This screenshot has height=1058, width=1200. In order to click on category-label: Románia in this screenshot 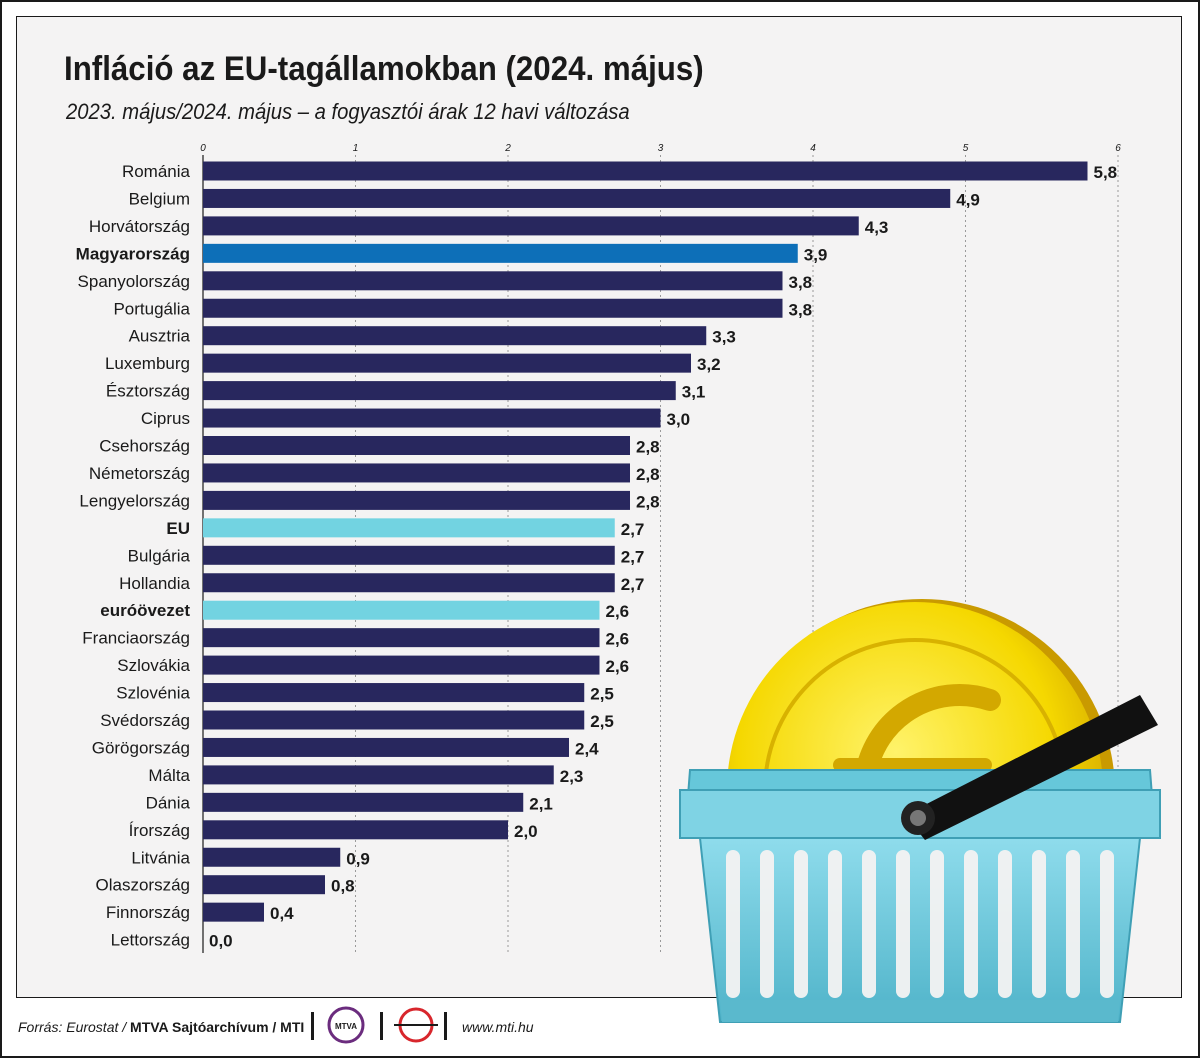, I will do `click(156, 171)`.